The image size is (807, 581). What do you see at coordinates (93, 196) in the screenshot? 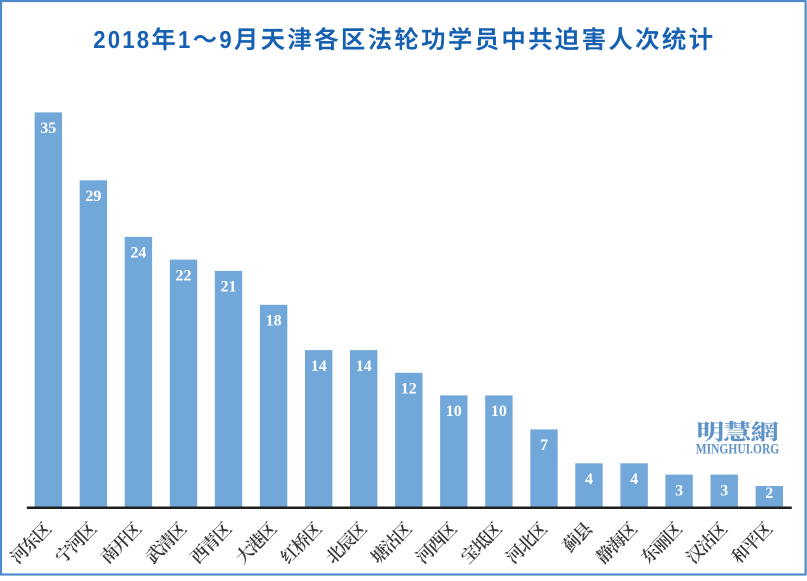
I see `svg-text: 29` at bounding box center [93, 196].